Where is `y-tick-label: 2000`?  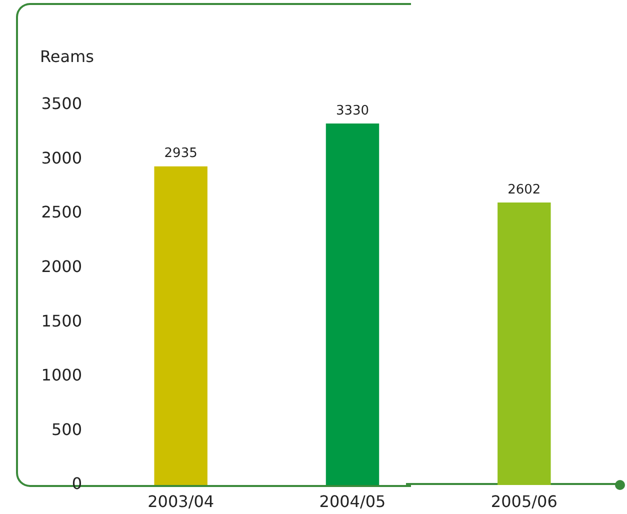 y-tick-label: 2000 is located at coordinates (61, 266).